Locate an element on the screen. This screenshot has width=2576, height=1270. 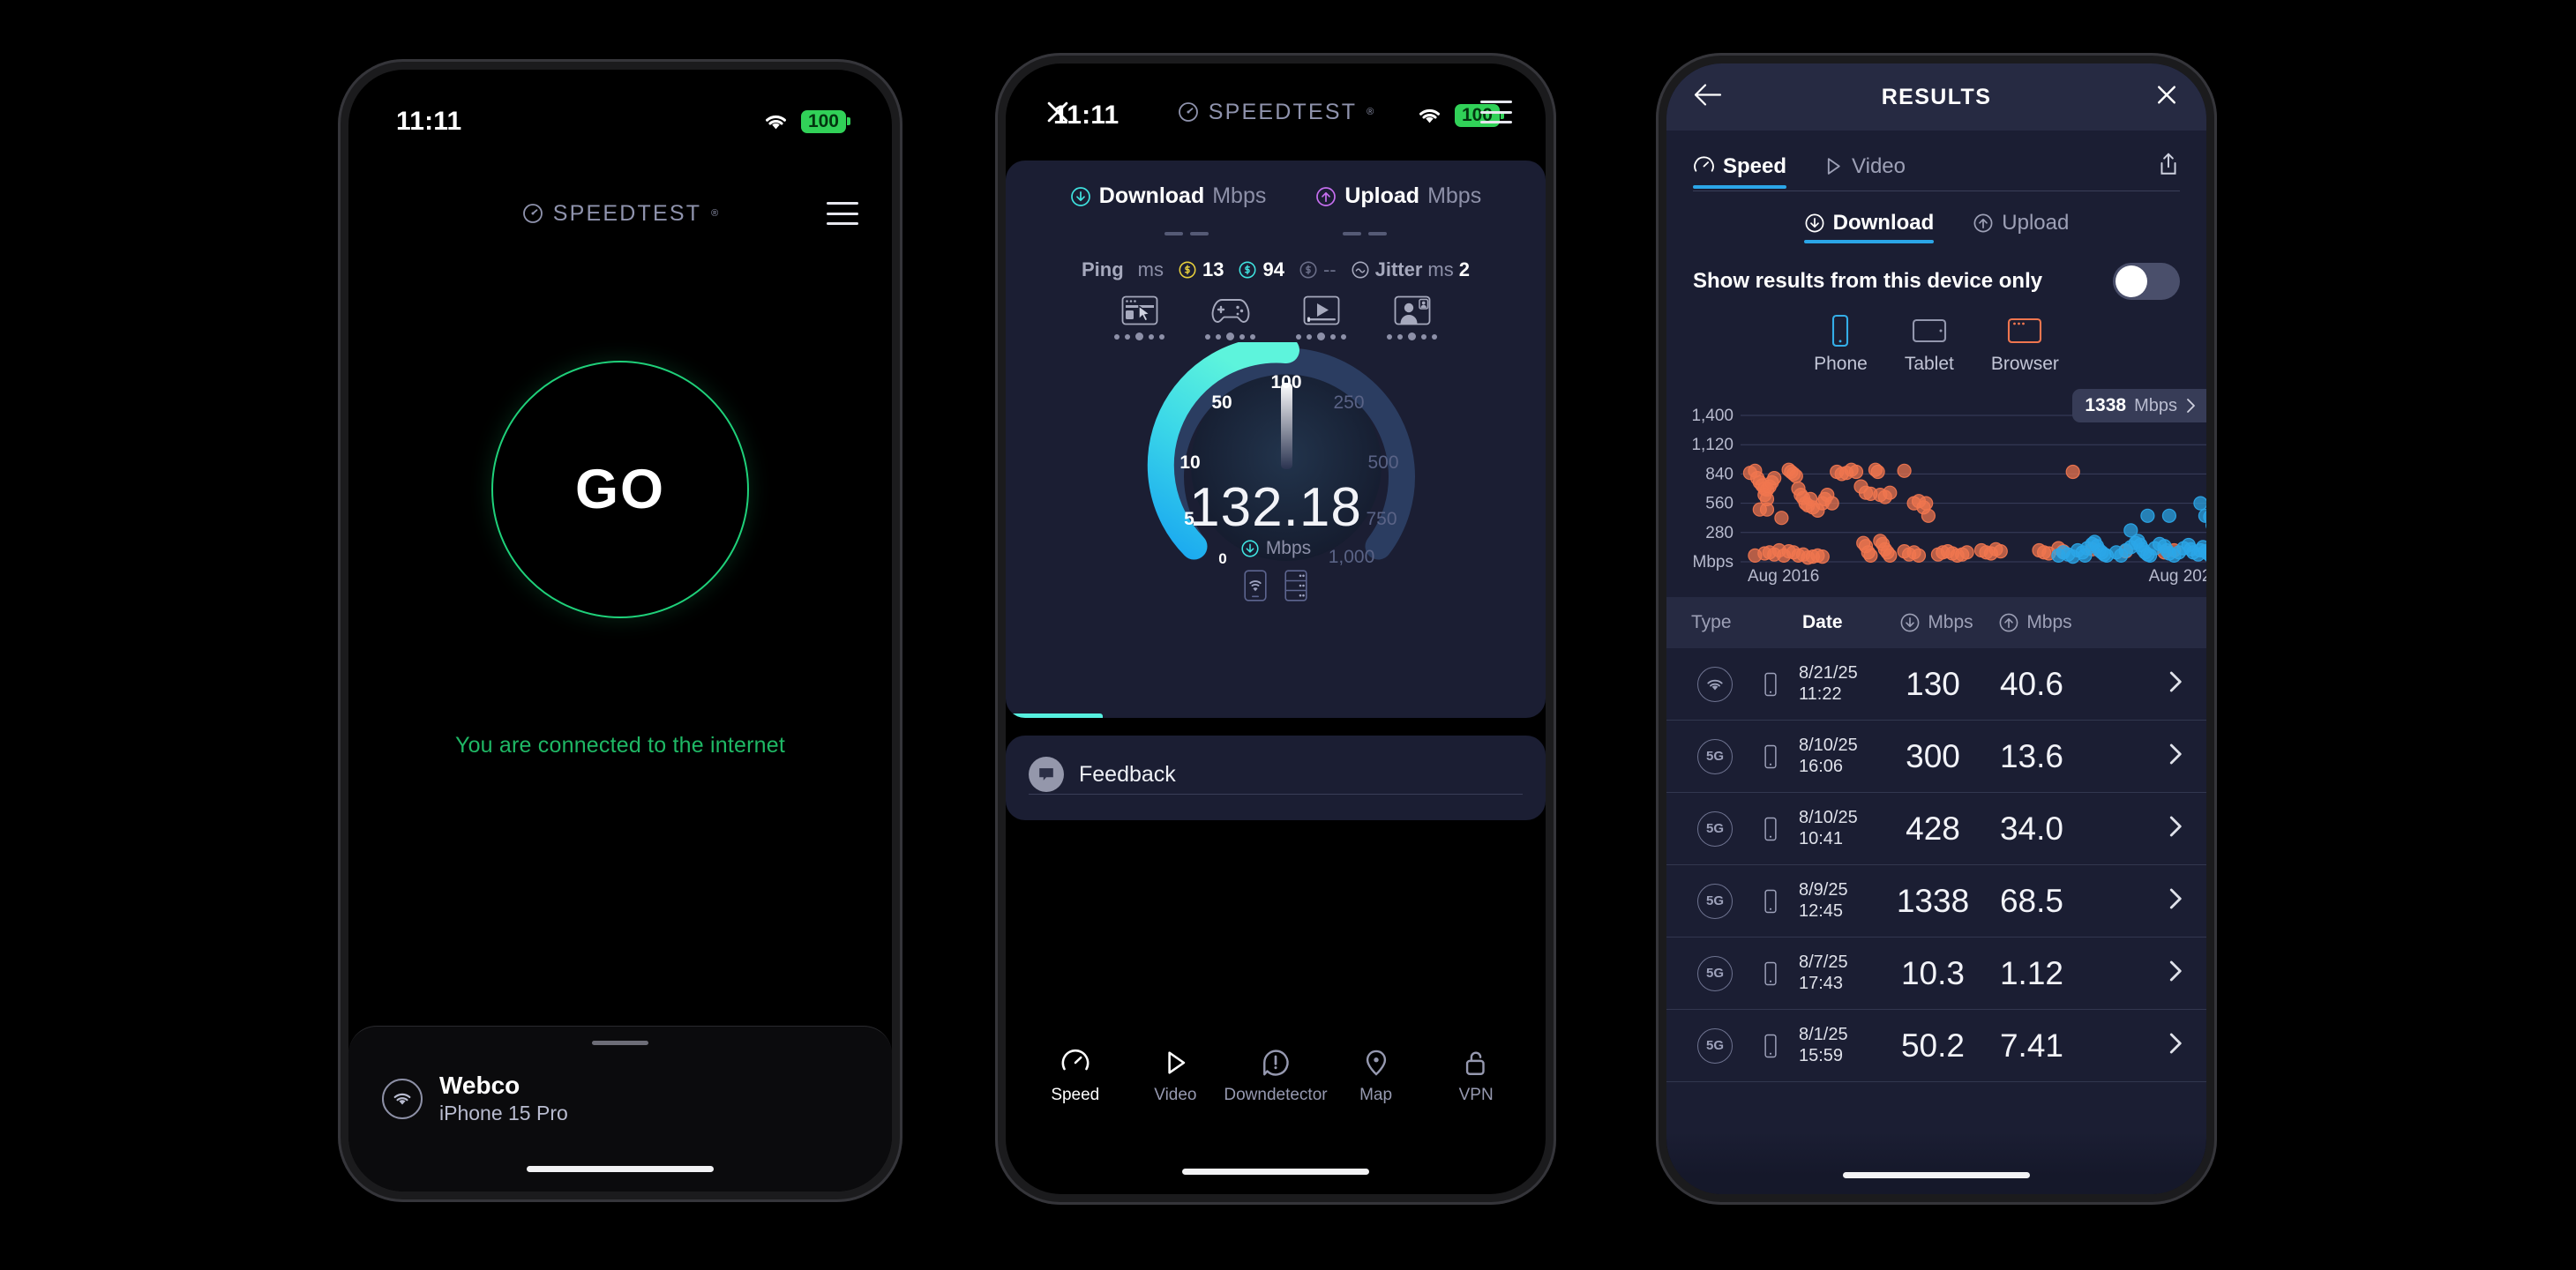
chart-max-value: 1338 is located at coordinates (2106, 405).